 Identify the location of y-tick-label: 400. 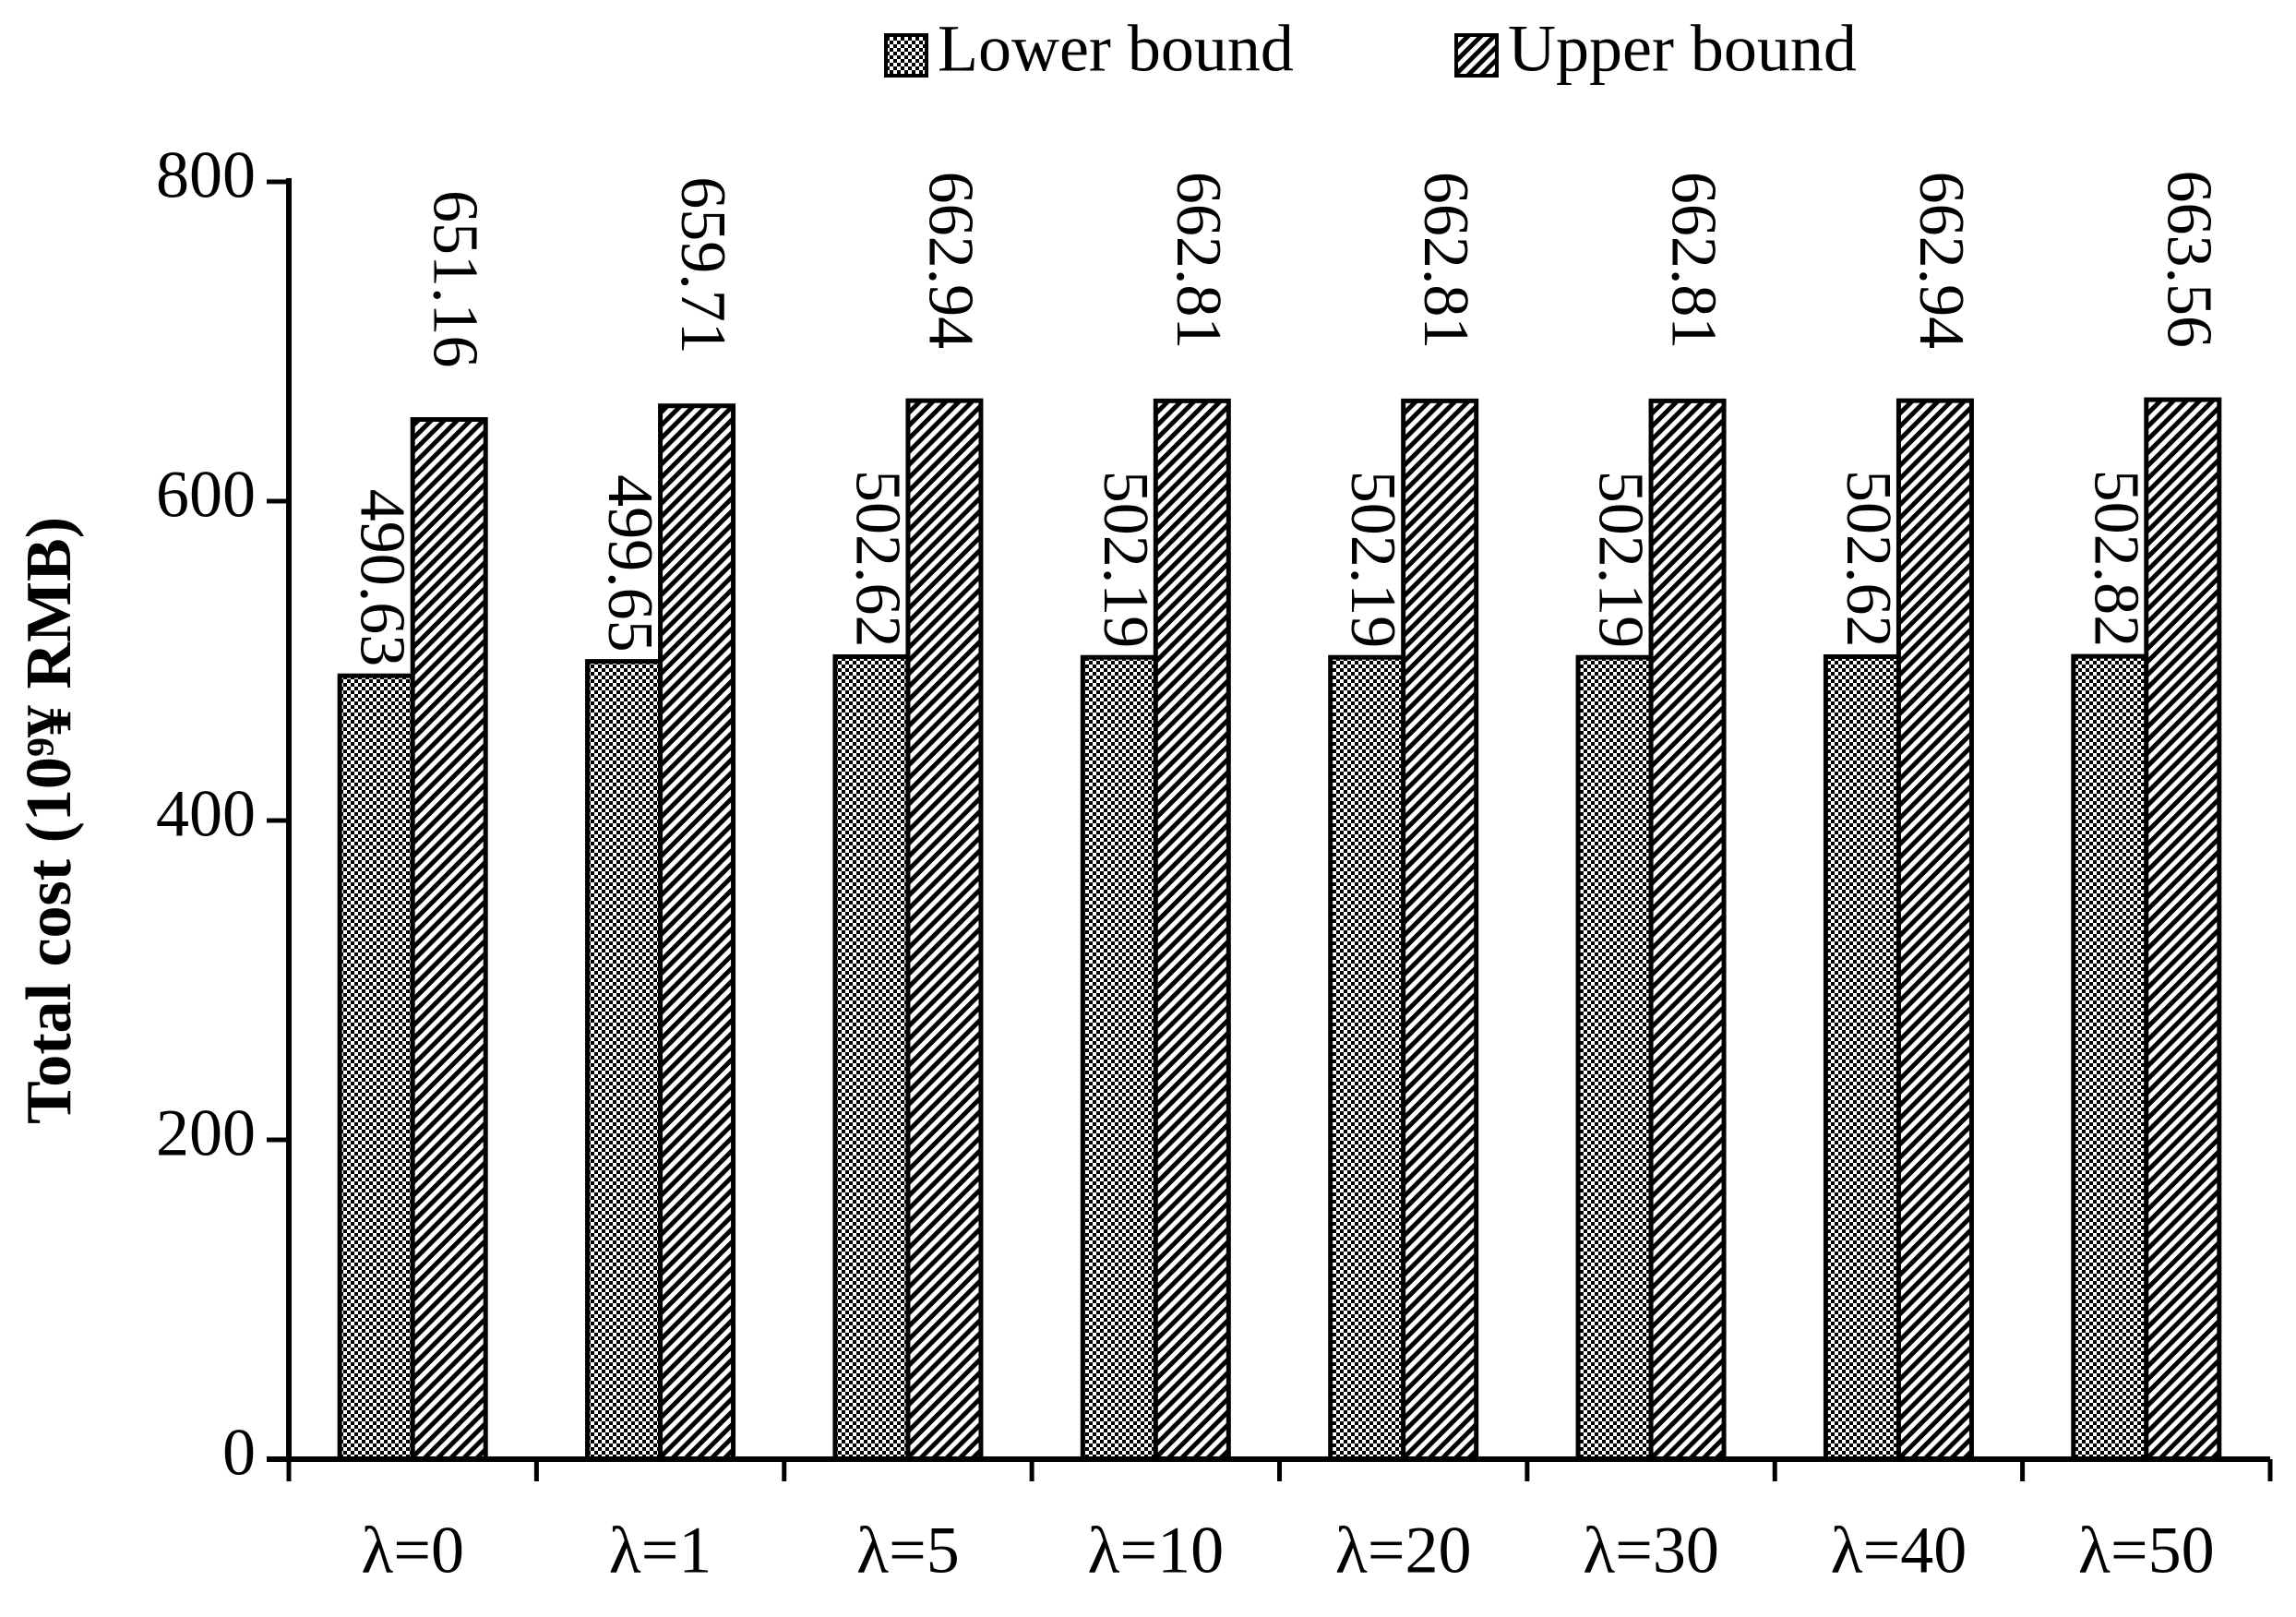
(206, 814).